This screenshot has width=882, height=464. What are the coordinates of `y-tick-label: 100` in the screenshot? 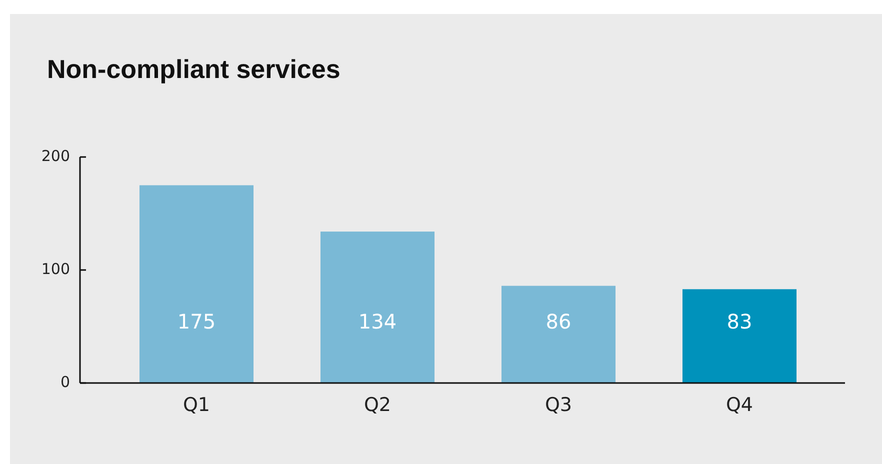 It's located at (55, 269).